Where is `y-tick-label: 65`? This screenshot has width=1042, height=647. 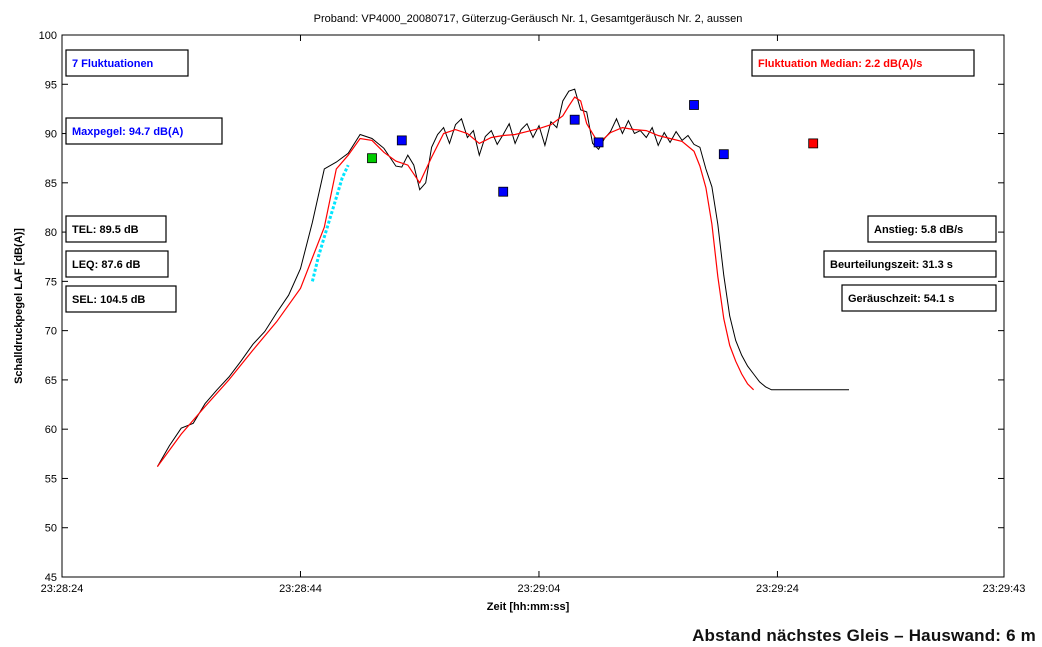
y-tick-label: 65 is located at coordinates (51, 381).